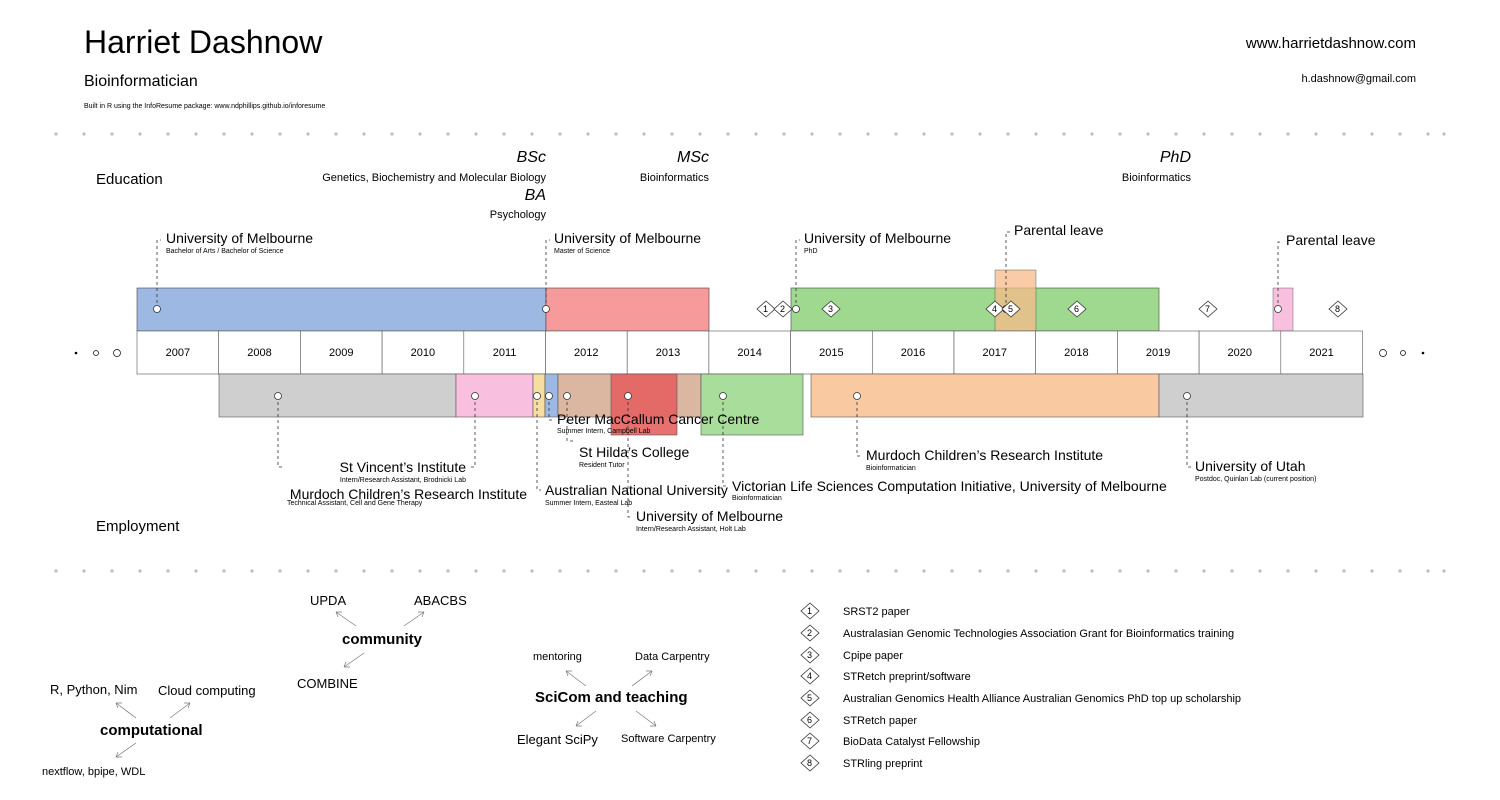 Image resolution: width=1500 pixels, height=800 pixels. I want to click on skill-scicom-d: Software Carpentry, so click(668, 739).